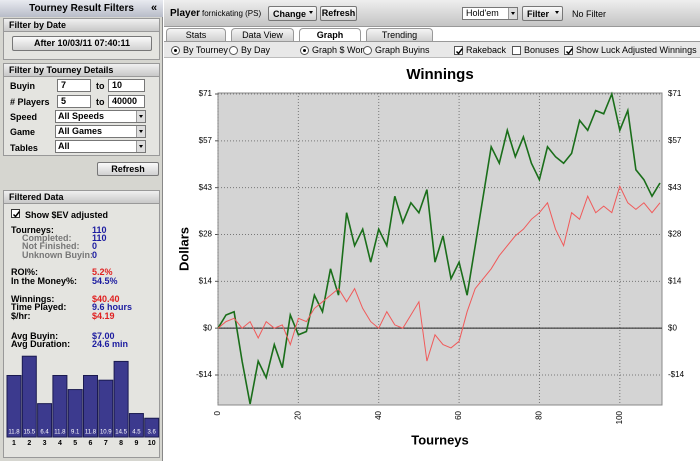  I want to click on y-tick-label: $57, so click(206, 140).